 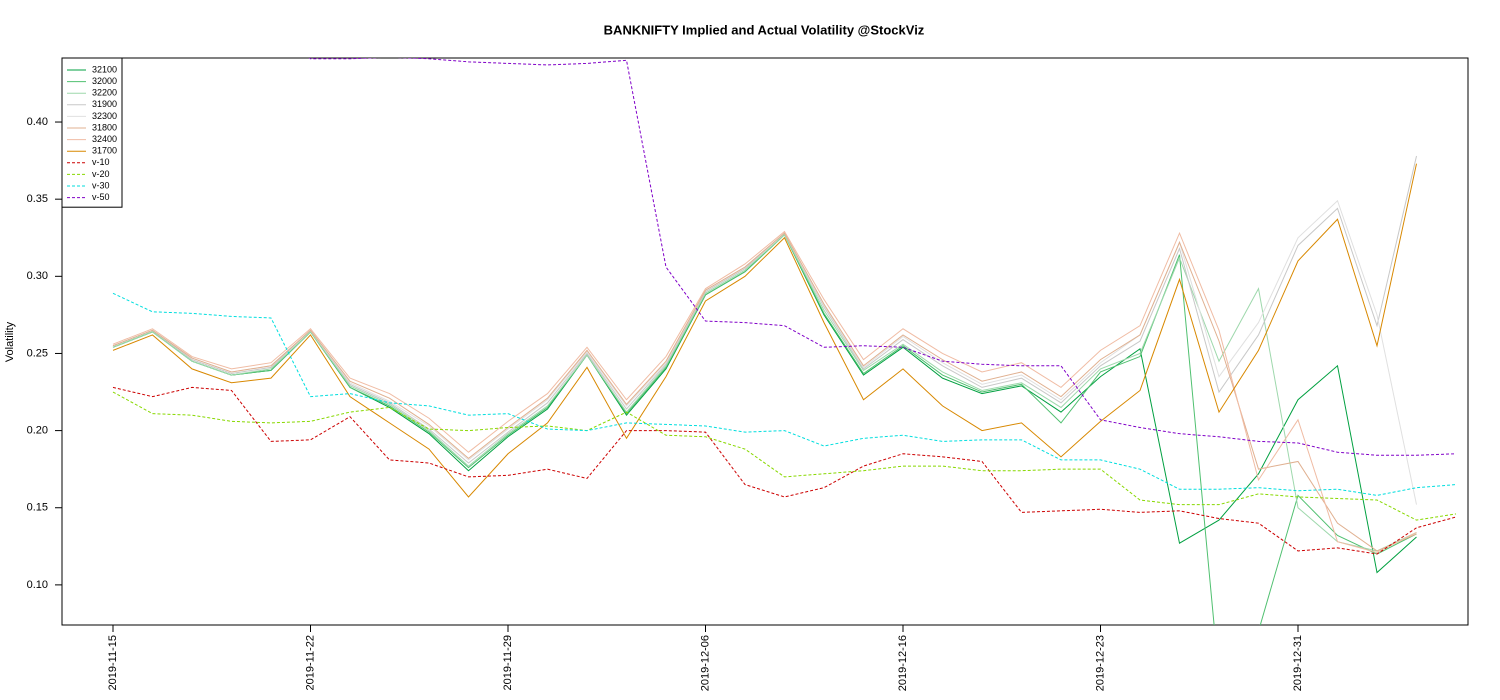 I want to click on x-tick-label: 2019-12-31, so click(x=1298, y=663).